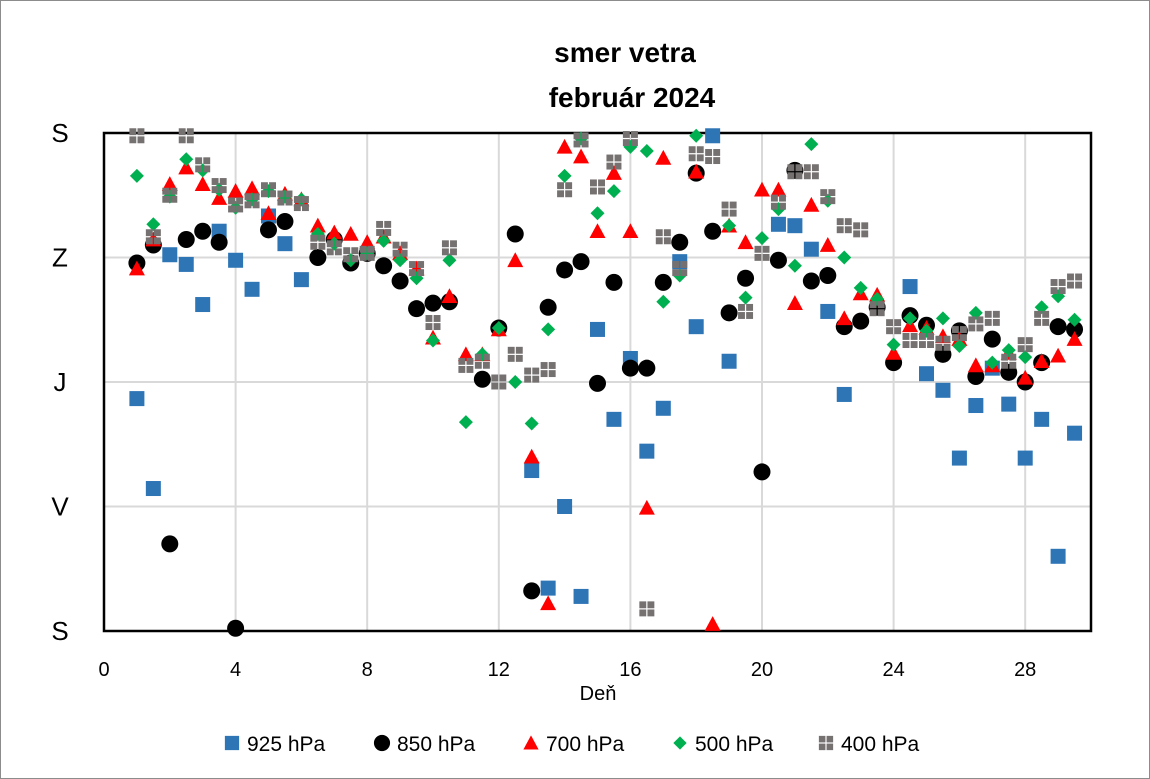  I want to click on y-tick-label: V, so click(60, 507).